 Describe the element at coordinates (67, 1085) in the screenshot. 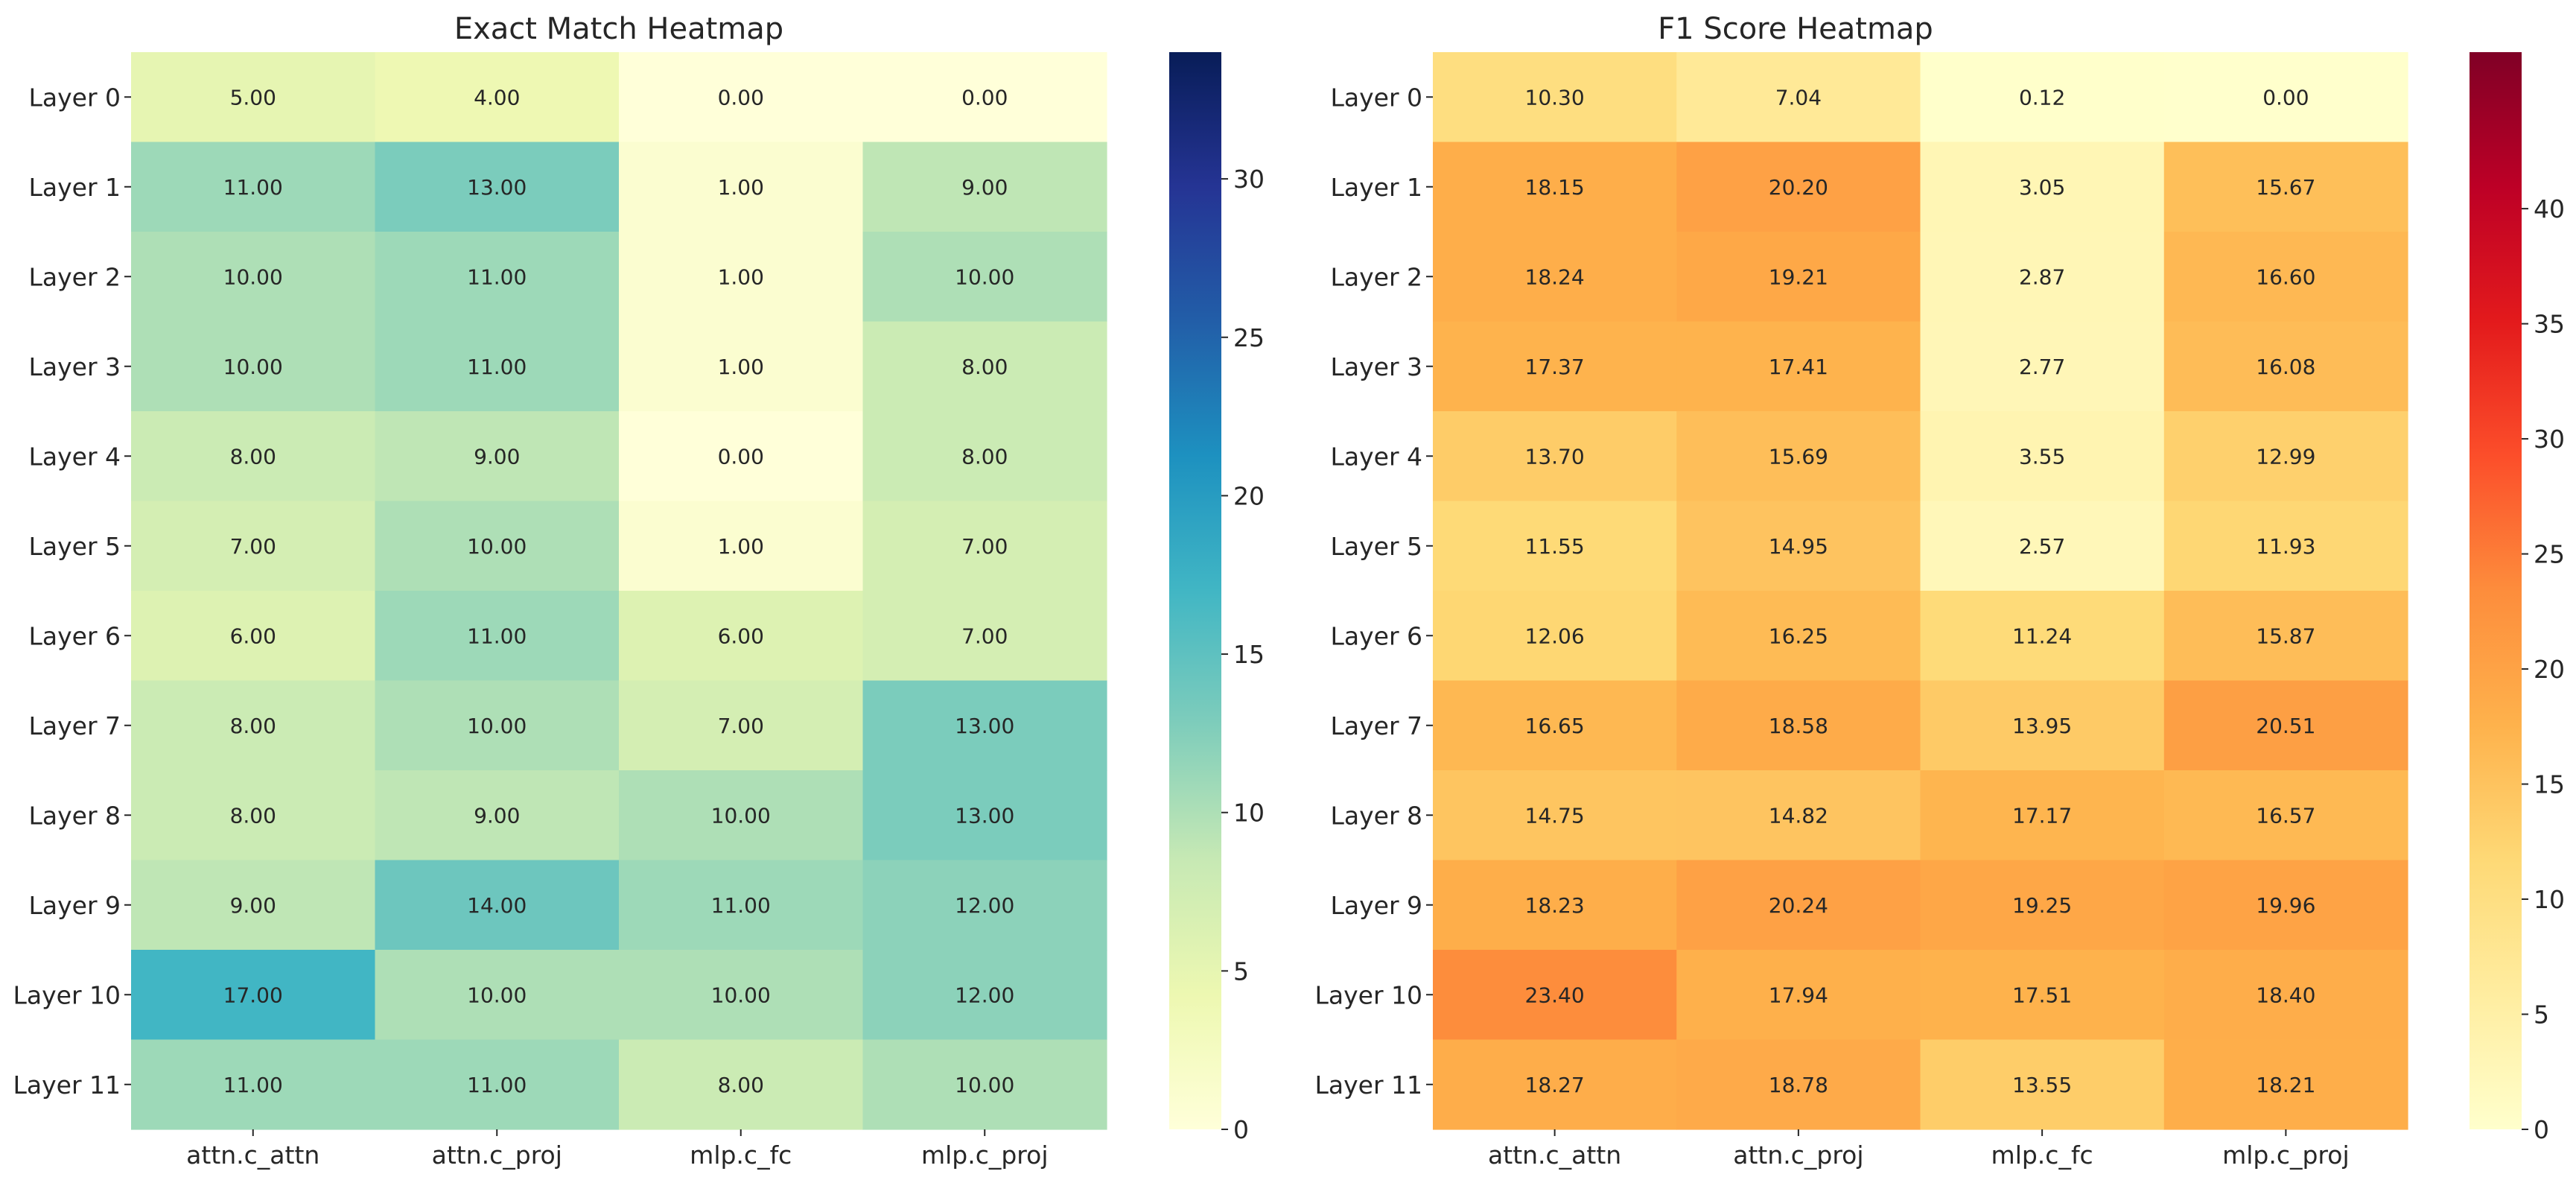

I see `exact-match-y-tick-label: Layer 11` at that location.